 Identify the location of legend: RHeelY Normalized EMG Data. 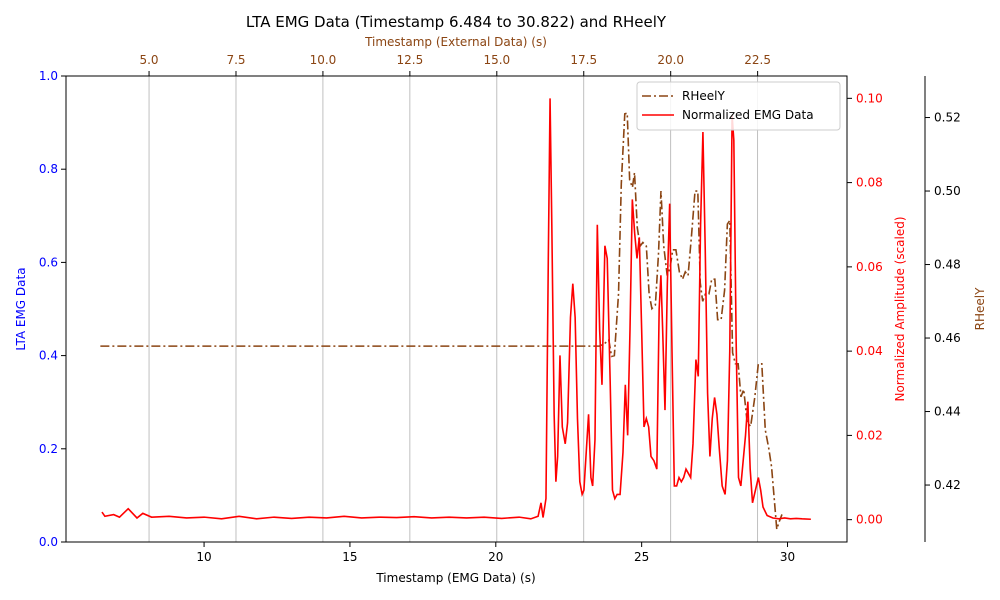
(738, 106).